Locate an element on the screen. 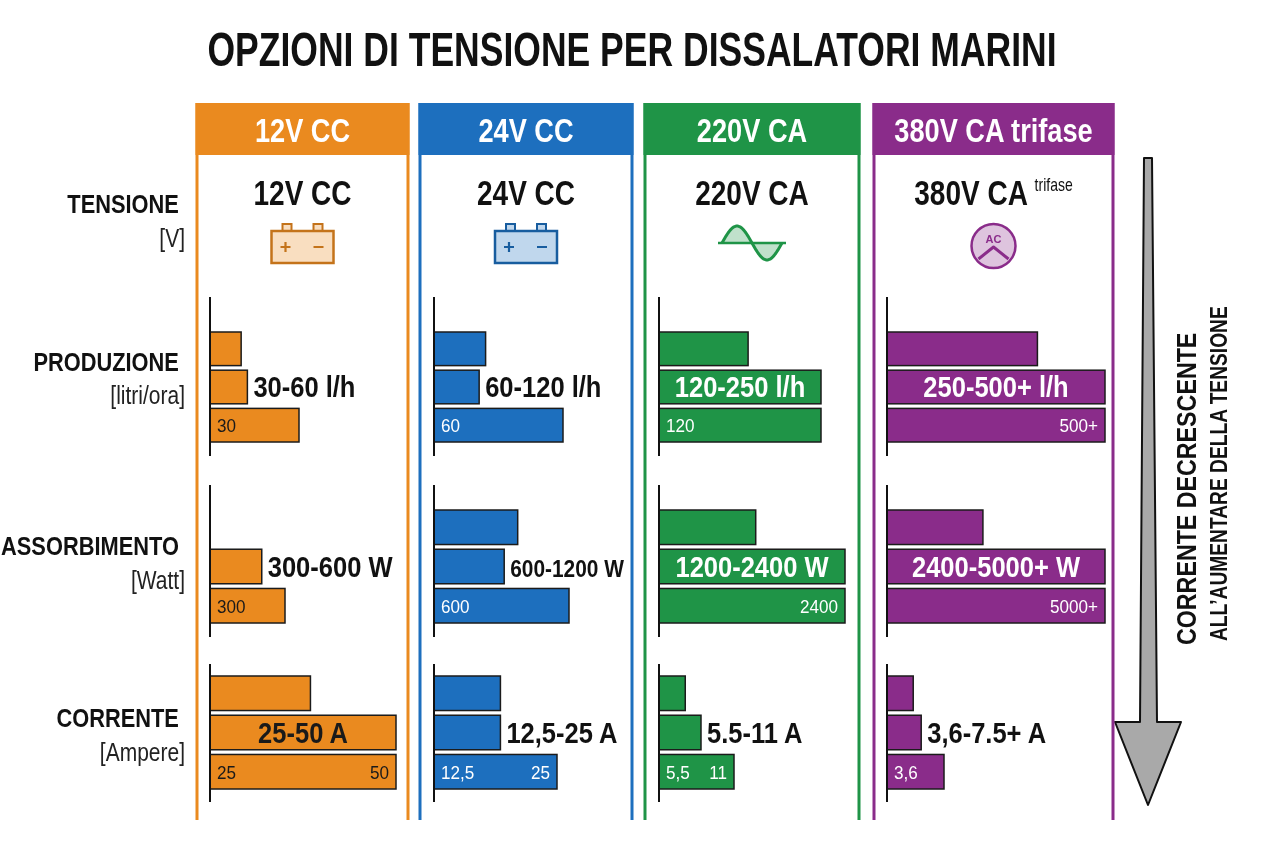  annotation: 25-50 A is located at coordinates (303, 732).